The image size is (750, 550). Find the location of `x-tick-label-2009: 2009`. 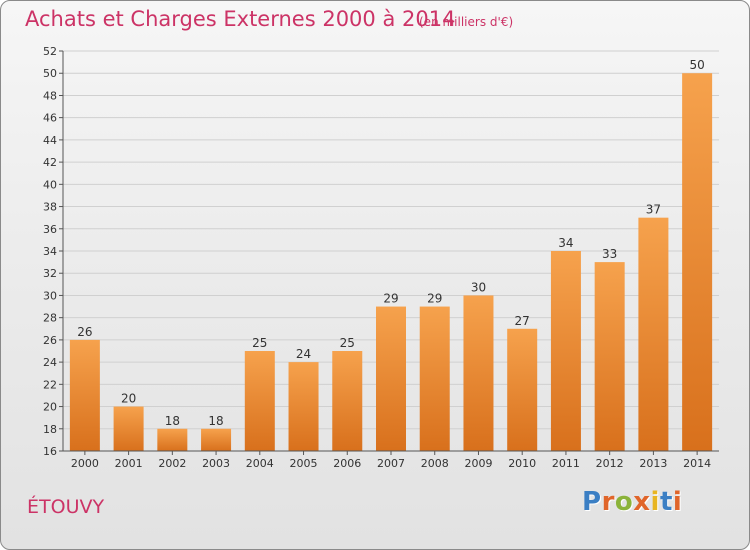

x-tick-label-2009: 2009 is located at coordinates (478, 463).